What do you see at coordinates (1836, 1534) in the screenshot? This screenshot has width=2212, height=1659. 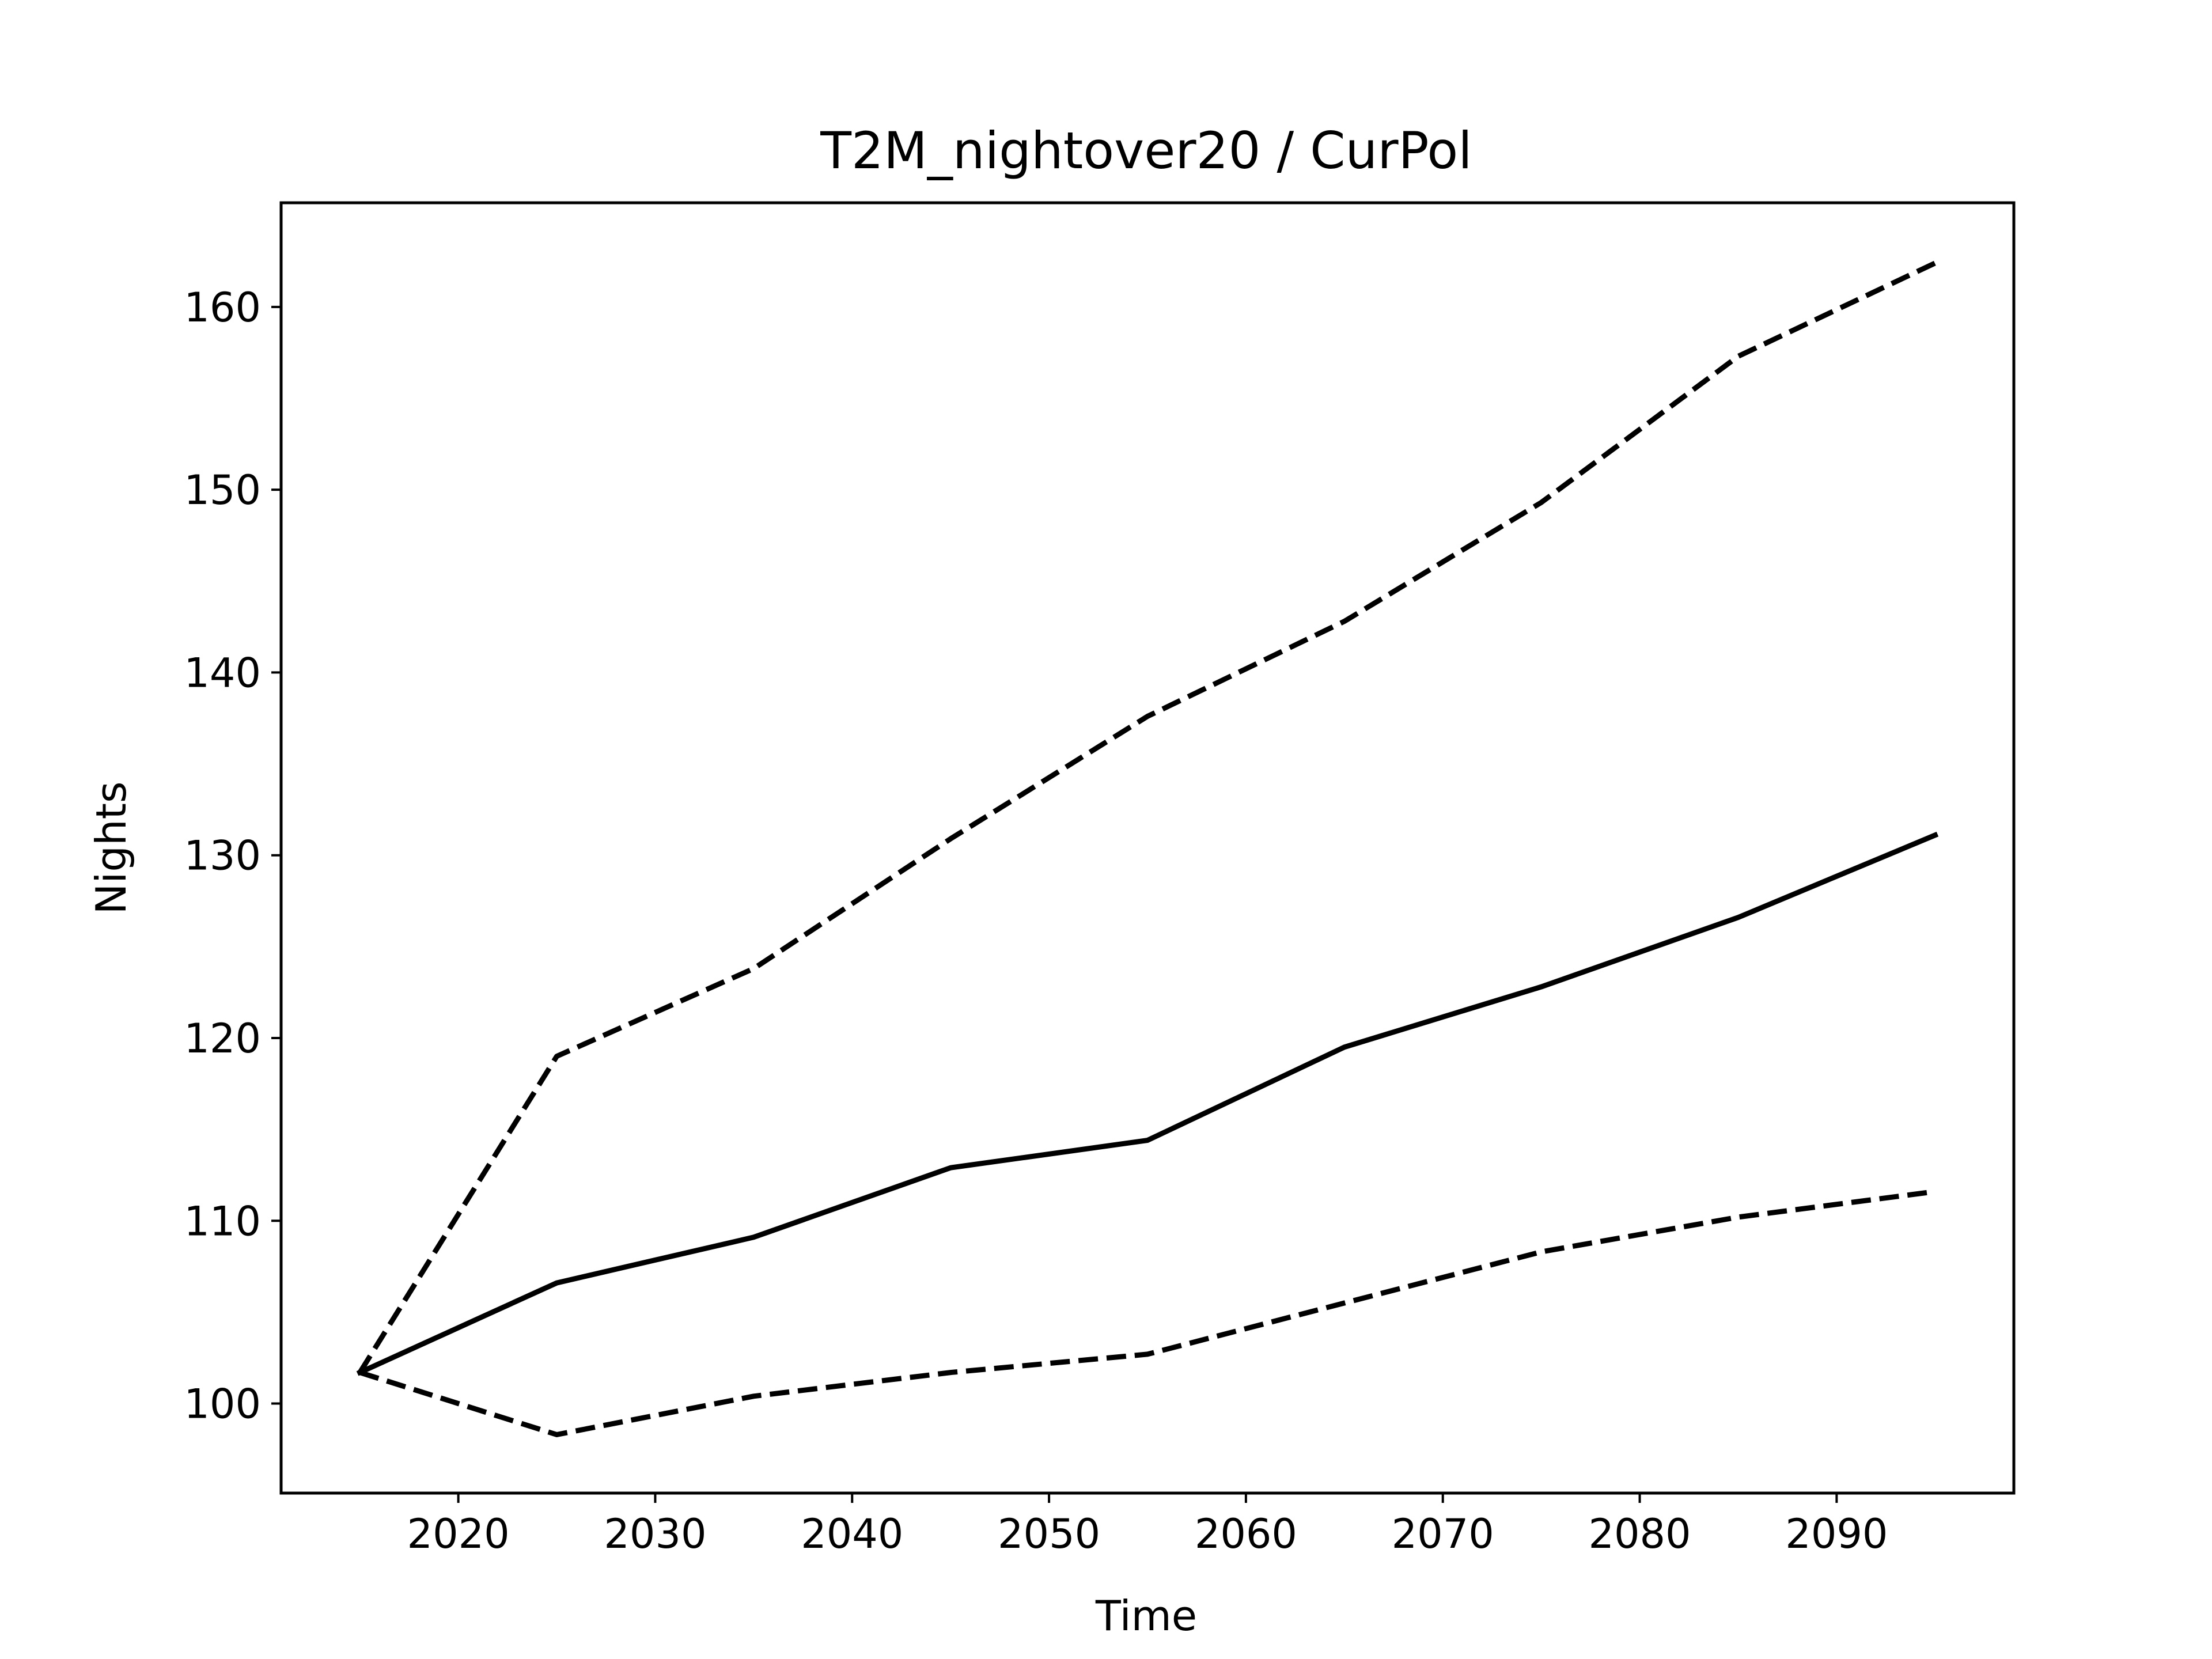 I see `x-tick-label: 2090` at bounding box center [1836, 1534].